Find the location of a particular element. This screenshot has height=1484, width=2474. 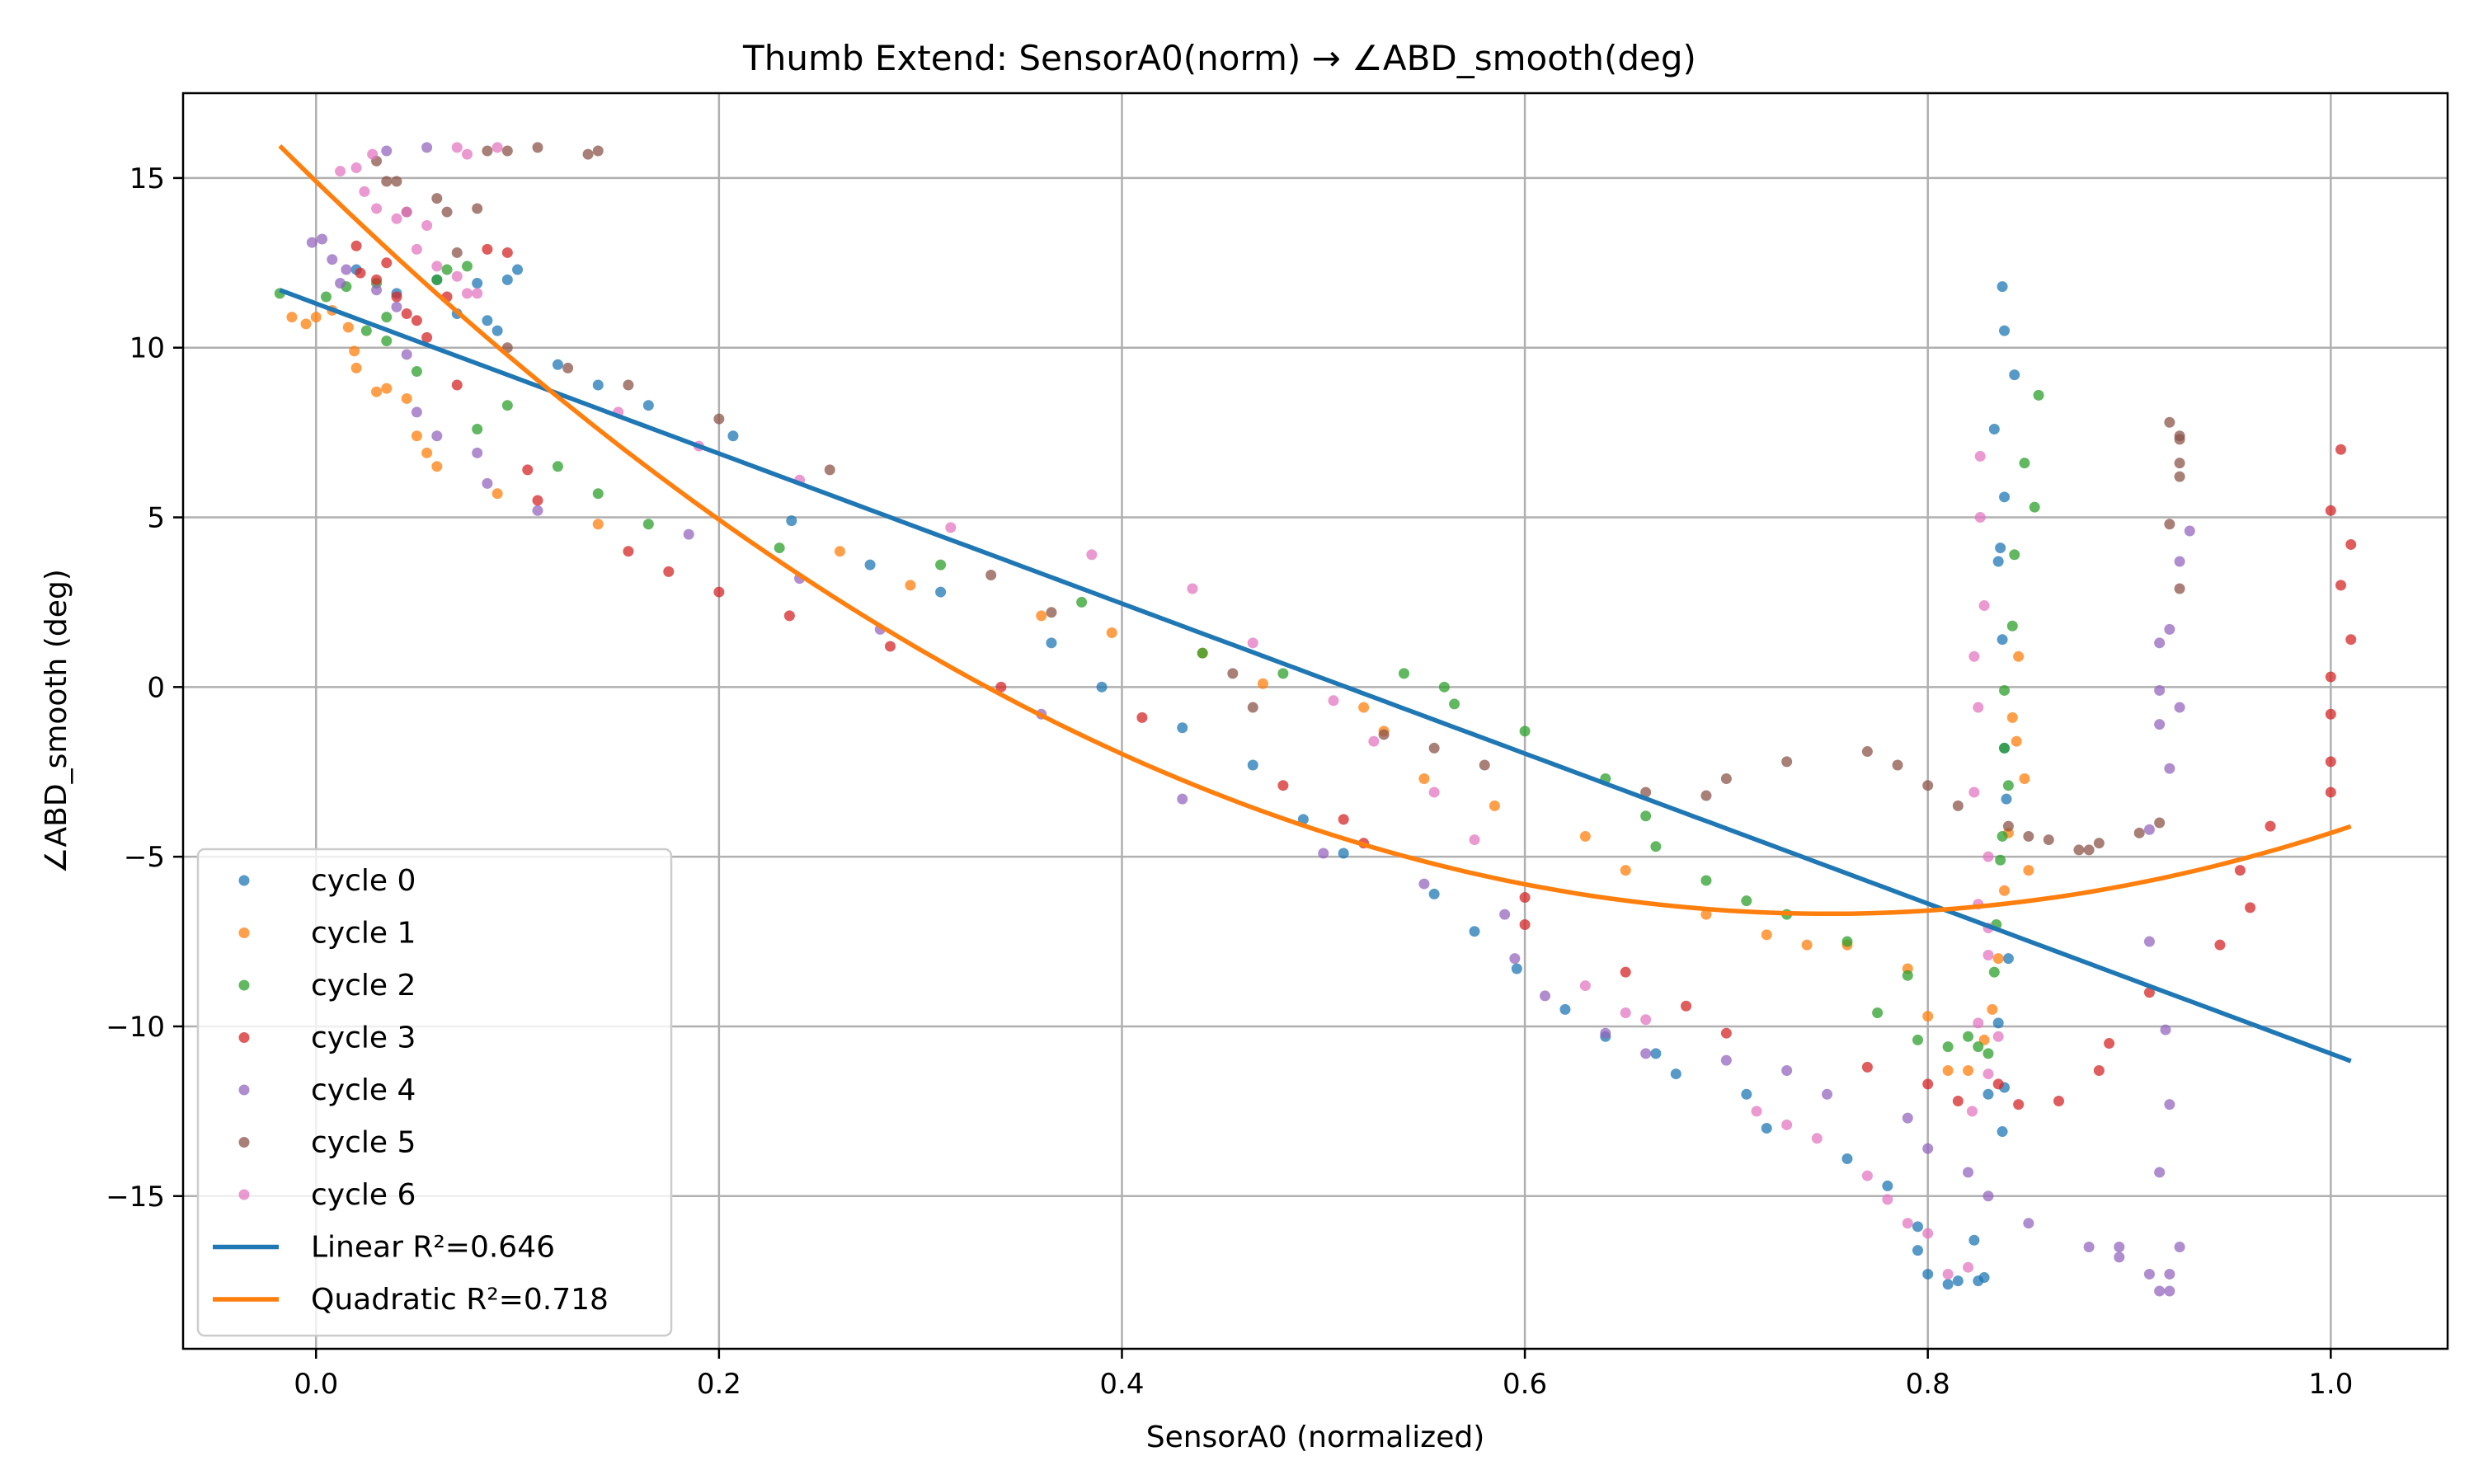

legend-label: Quadratic R²=0.718 is located at coordinates (460, 1300).